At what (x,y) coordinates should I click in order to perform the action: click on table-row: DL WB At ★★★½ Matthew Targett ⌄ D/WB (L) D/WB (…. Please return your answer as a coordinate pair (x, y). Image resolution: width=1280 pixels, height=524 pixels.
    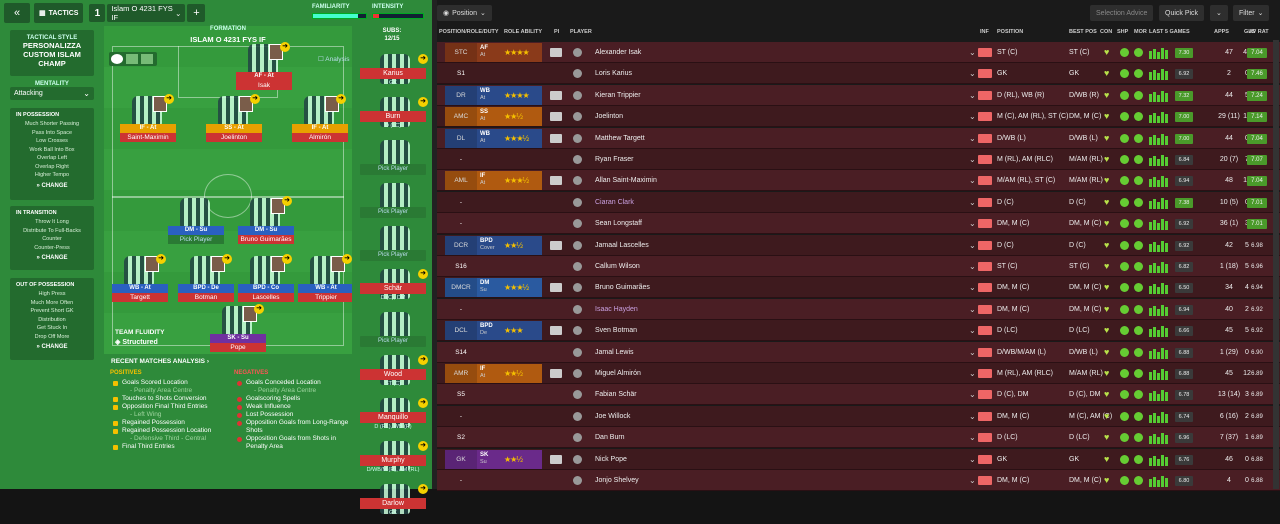
    Looking at the image, I should click on (858, 138).